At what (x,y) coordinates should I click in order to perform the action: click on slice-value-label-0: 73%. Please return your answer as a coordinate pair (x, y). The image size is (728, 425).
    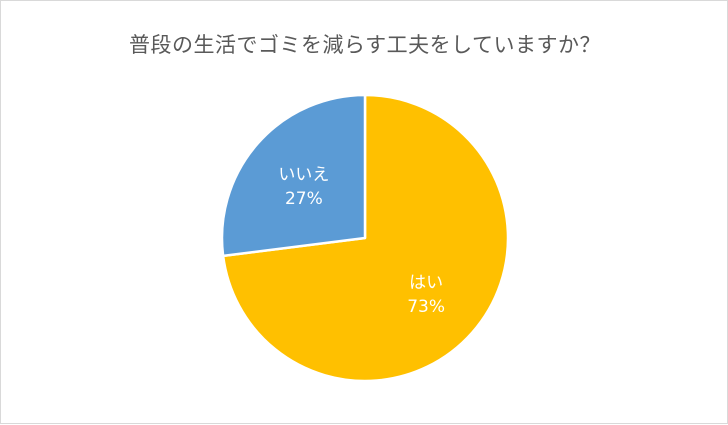
    Looking at the image, I should click on (426, 307).